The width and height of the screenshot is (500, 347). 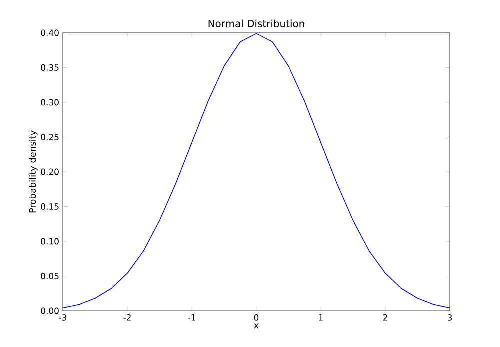 I want to click on y-tick-label: 0.15, so click(x=50, y=207).